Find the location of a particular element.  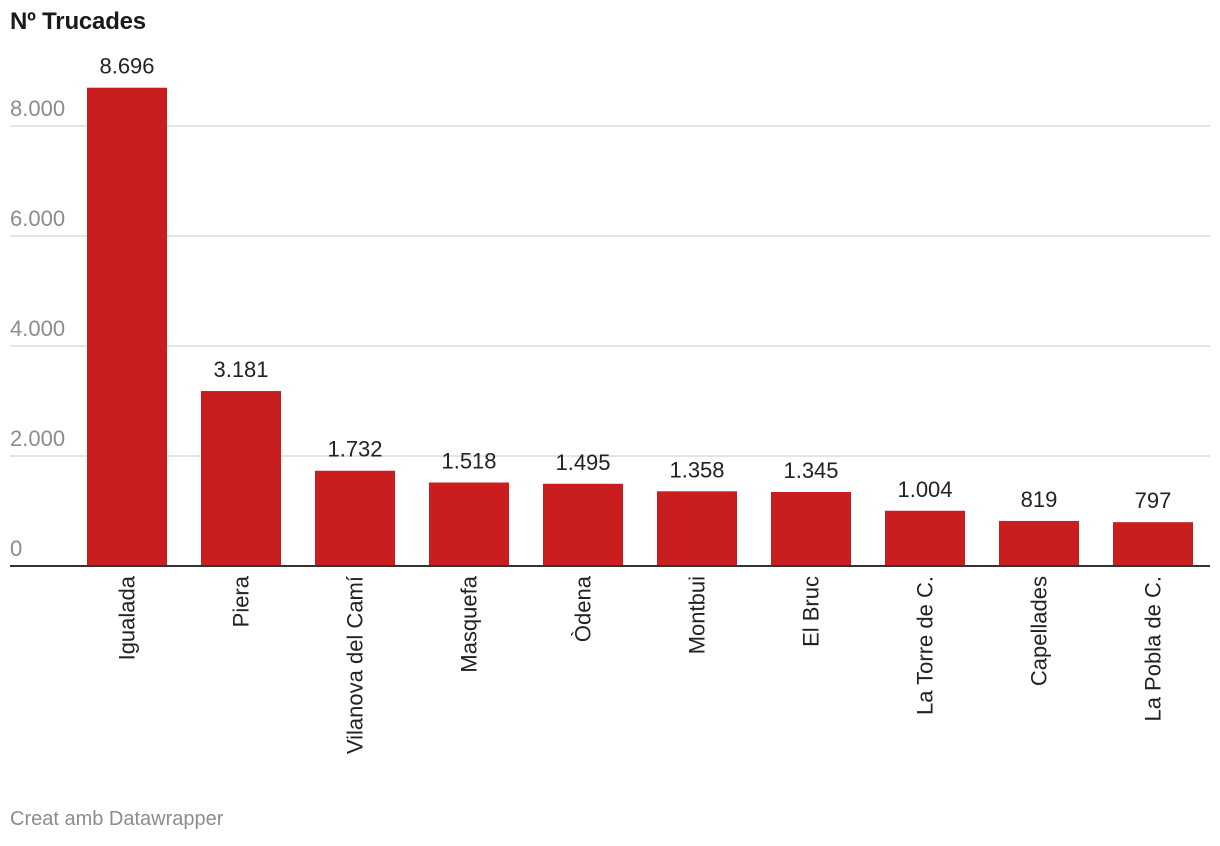

bar-value-label: 1.004 is located at coordinates (924, 489).